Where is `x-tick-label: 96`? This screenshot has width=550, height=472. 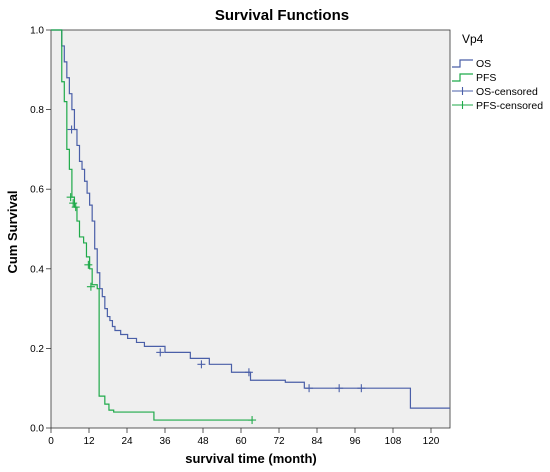 x-tick-label: 96 is located at coordinates (355, 441).